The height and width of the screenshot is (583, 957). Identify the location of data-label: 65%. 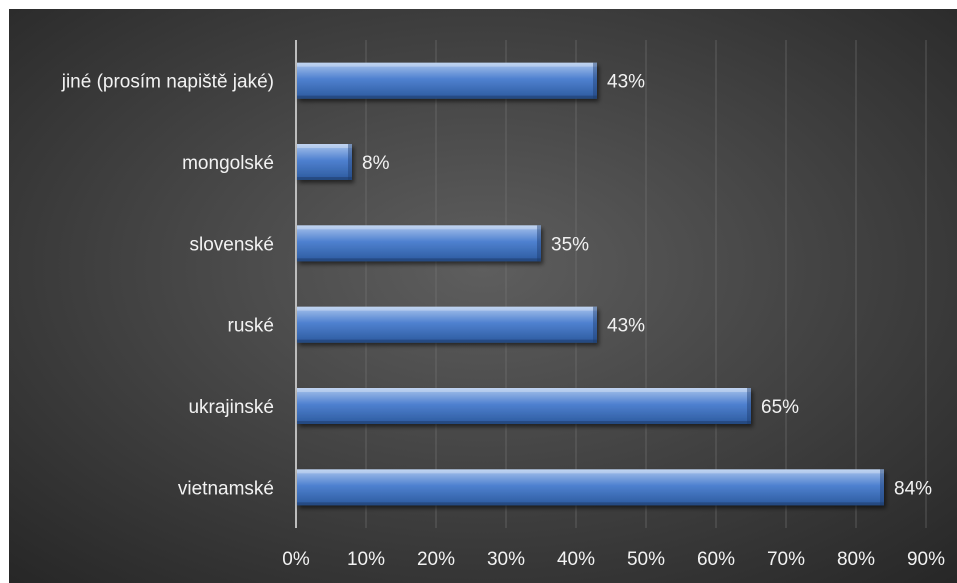
(780, 407).